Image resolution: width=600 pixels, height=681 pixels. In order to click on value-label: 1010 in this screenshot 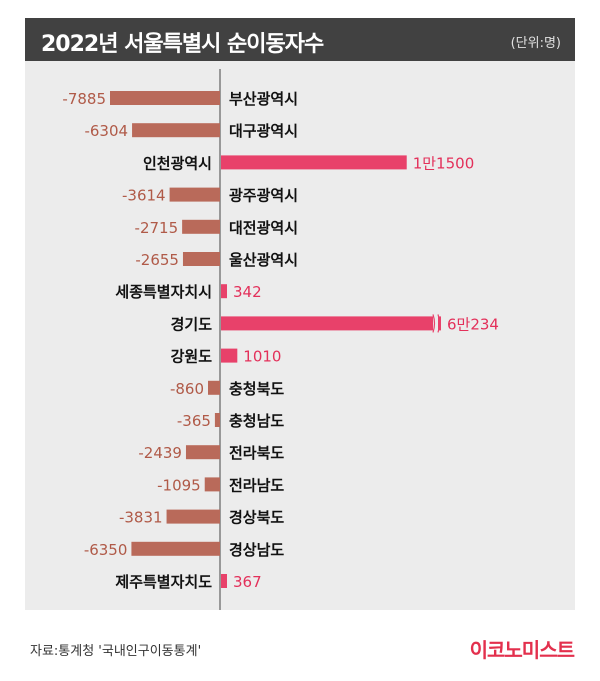, I will do `click(262, 357)`.